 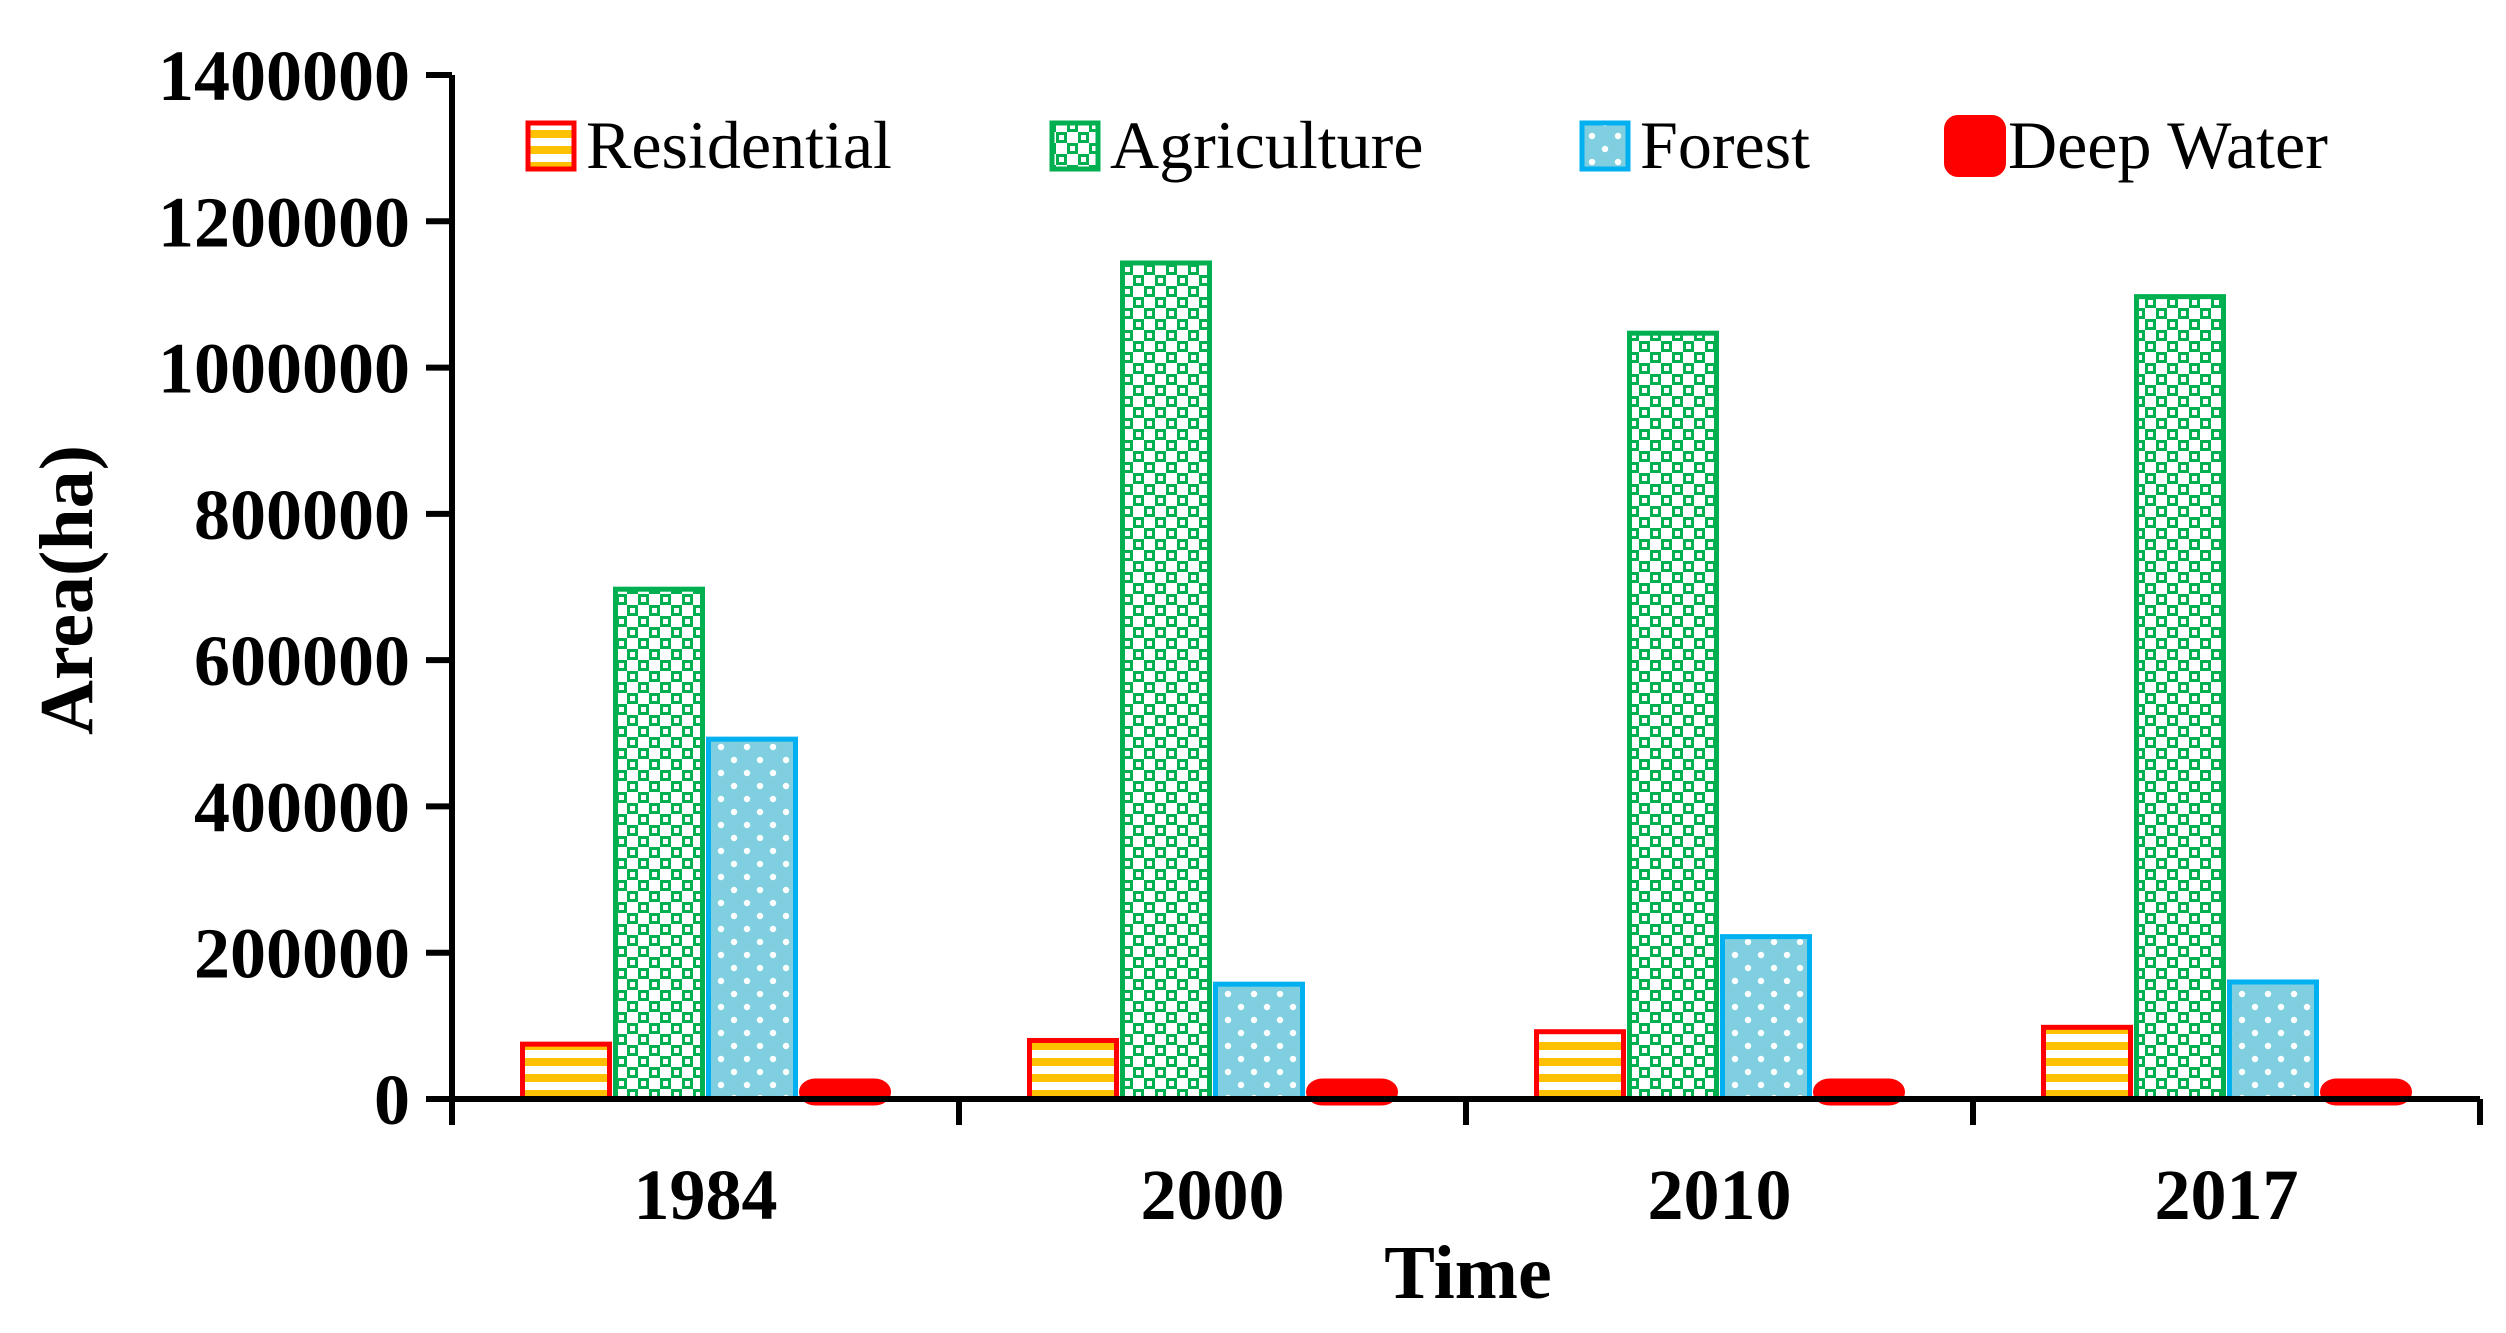 I want to click on y-axis-title: Area(ha), so click(x=67, y=590).